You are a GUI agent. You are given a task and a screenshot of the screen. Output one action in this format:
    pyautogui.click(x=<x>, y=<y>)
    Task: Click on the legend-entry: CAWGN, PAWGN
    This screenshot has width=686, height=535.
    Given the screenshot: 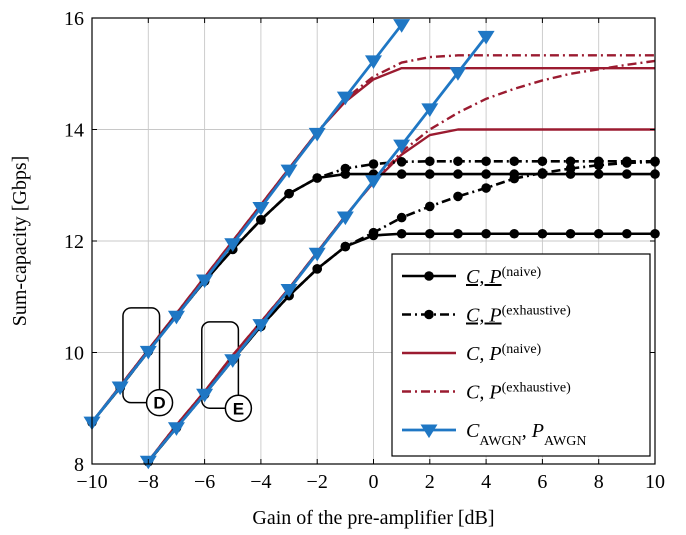 What is the action you would take?
    pyautogui.click(x=494, y=434)
    